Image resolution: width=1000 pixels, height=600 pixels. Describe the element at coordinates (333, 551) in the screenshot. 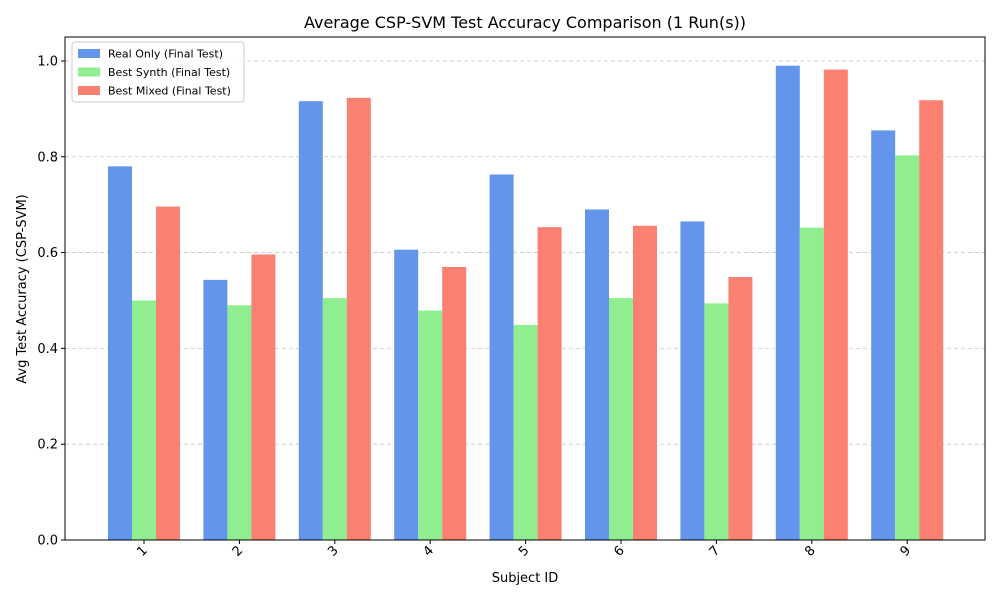

I see `x-tick-label: 3` at that location.